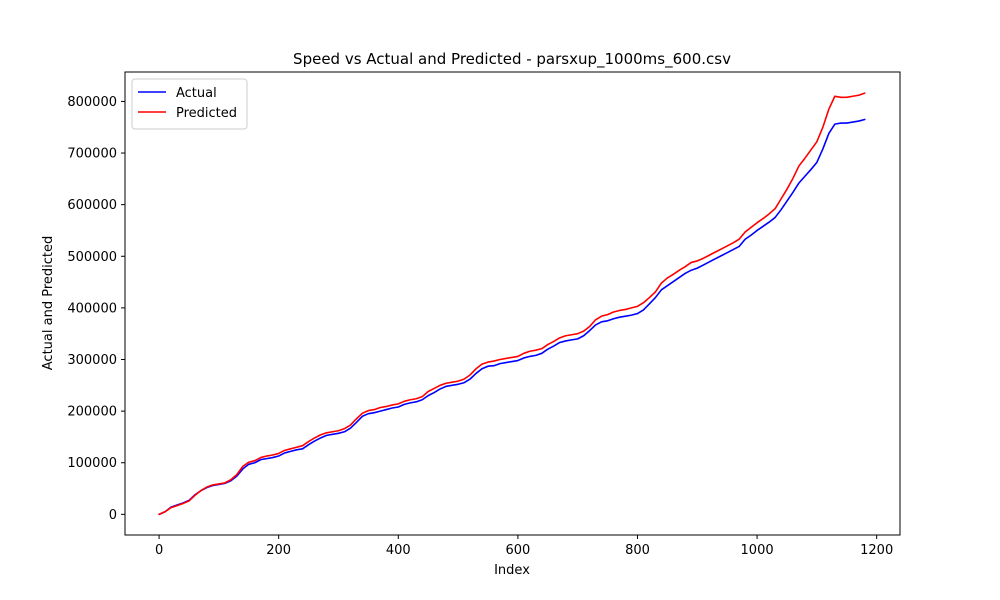  I want to click on y-axis-label: Actual and Predicted, so click(48, 303).